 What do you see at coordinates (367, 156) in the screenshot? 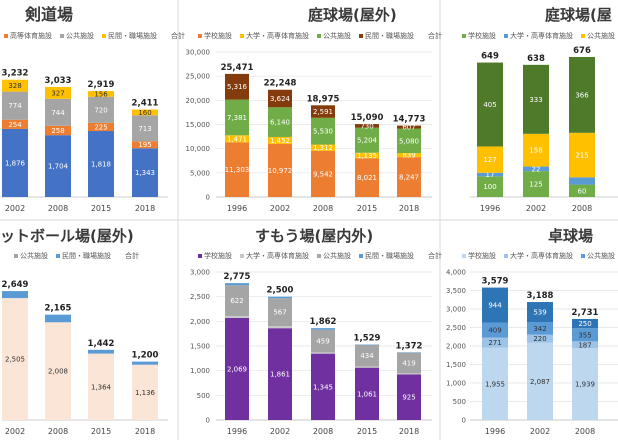
I see `data-label: 1,135` at bounding box center [367, 156].